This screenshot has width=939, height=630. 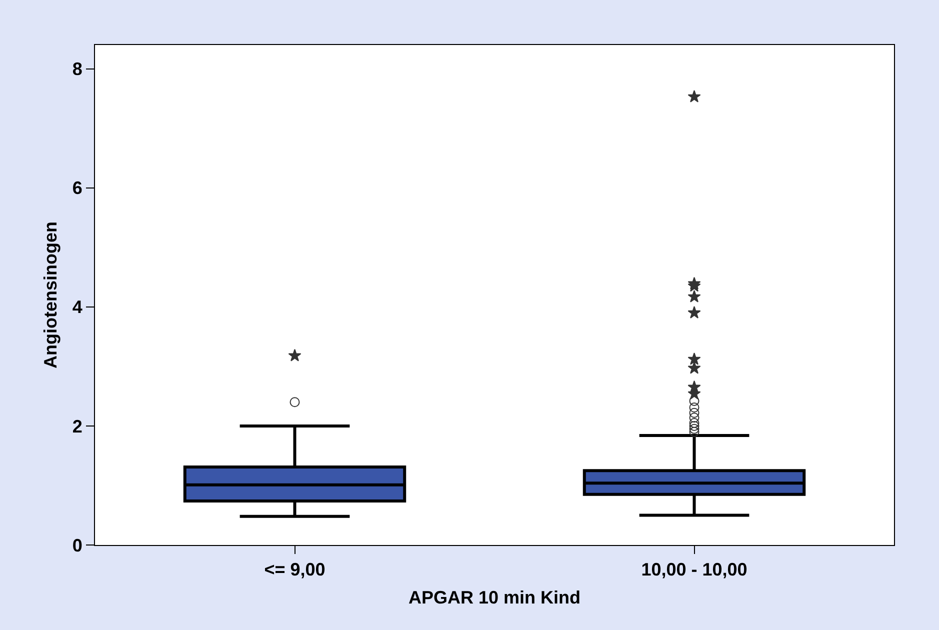 I want to click on y-tick-label: 4, so click(x=77, y=307).